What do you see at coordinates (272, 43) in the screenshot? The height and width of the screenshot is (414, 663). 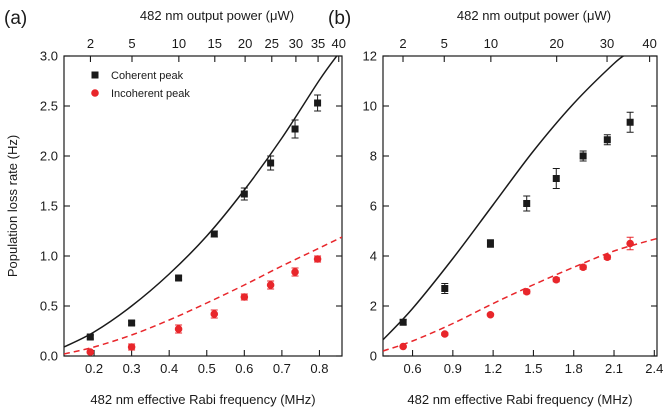 I see `top-tick-label: 25` at bounding box center [272, 43].